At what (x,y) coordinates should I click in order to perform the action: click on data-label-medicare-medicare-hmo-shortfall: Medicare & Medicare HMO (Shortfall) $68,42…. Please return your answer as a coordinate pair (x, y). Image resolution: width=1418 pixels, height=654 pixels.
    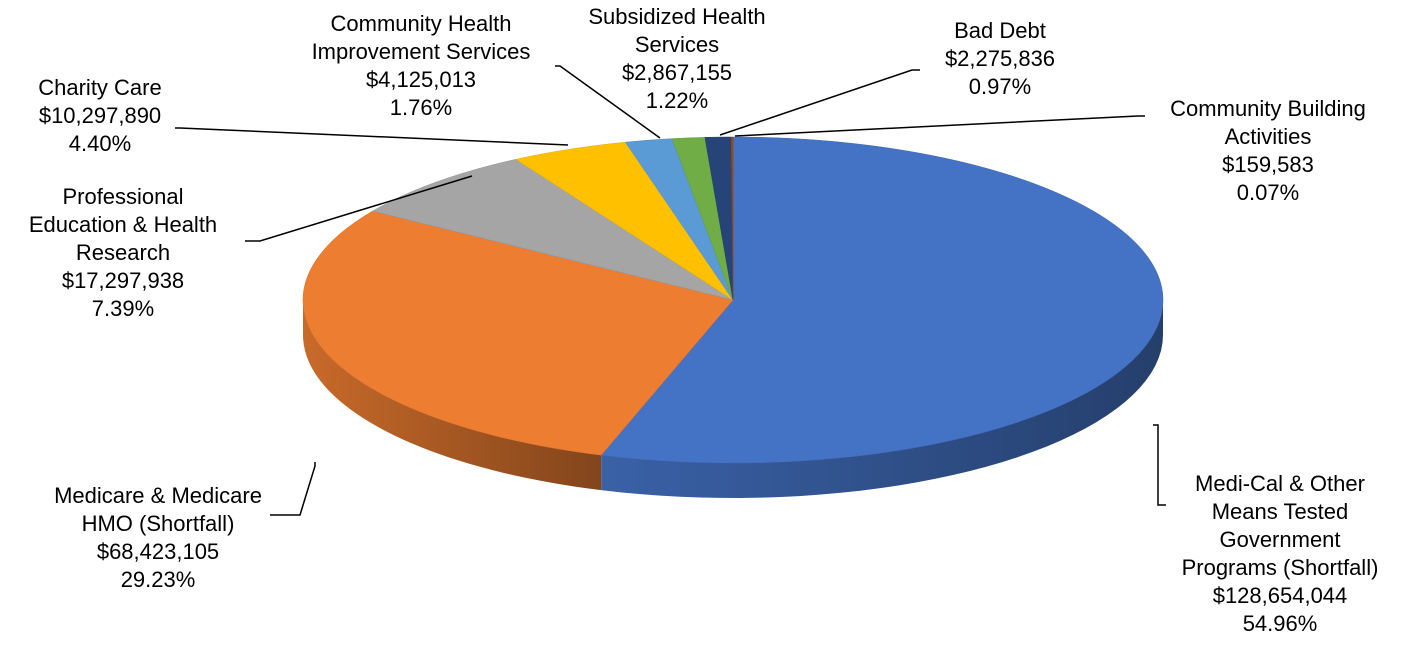
    Looking at the image, I should click on (158, 537).